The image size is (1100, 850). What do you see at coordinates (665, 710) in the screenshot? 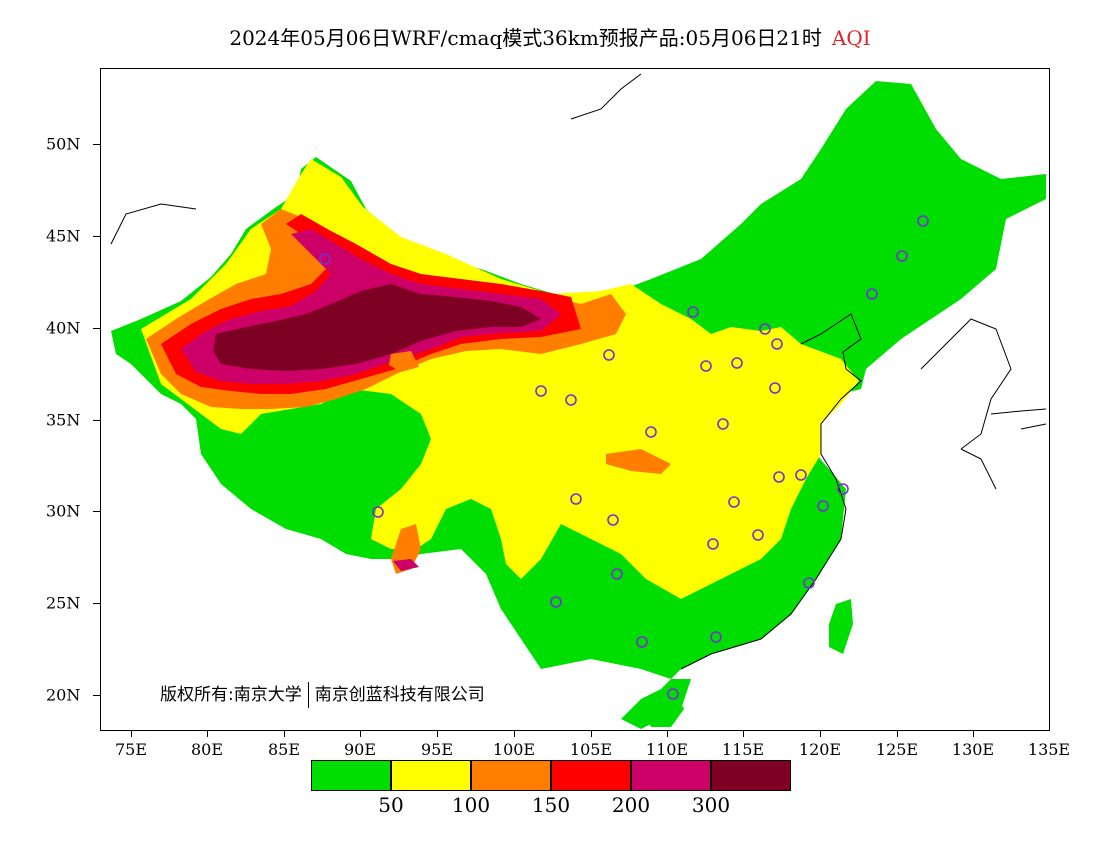
I see `island-hainan` at bounding box center [665, 710].